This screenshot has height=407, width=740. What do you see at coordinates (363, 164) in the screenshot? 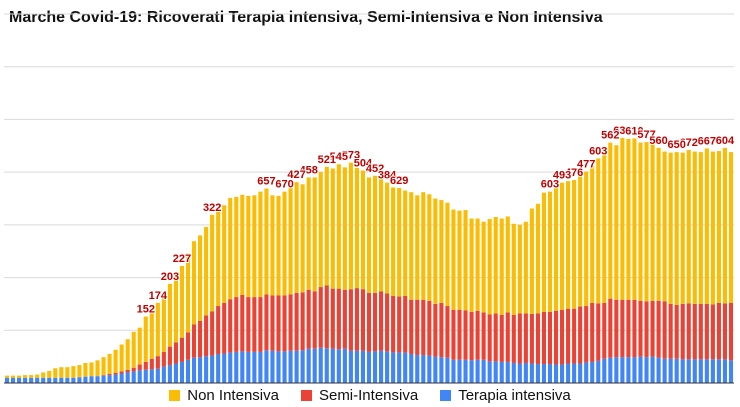
I see `data-label: 504` at bounding box center [363, 164].